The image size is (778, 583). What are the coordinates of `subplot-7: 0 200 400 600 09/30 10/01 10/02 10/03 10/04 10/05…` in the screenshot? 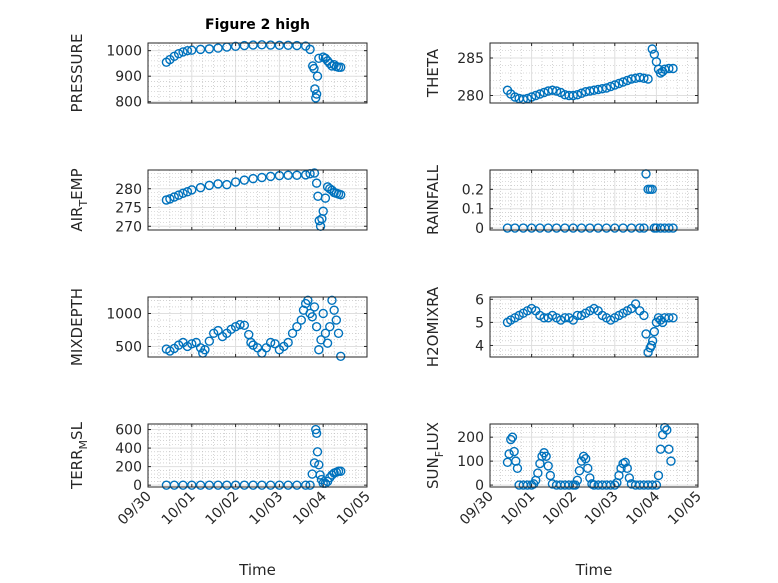 It's located at (221, 500).